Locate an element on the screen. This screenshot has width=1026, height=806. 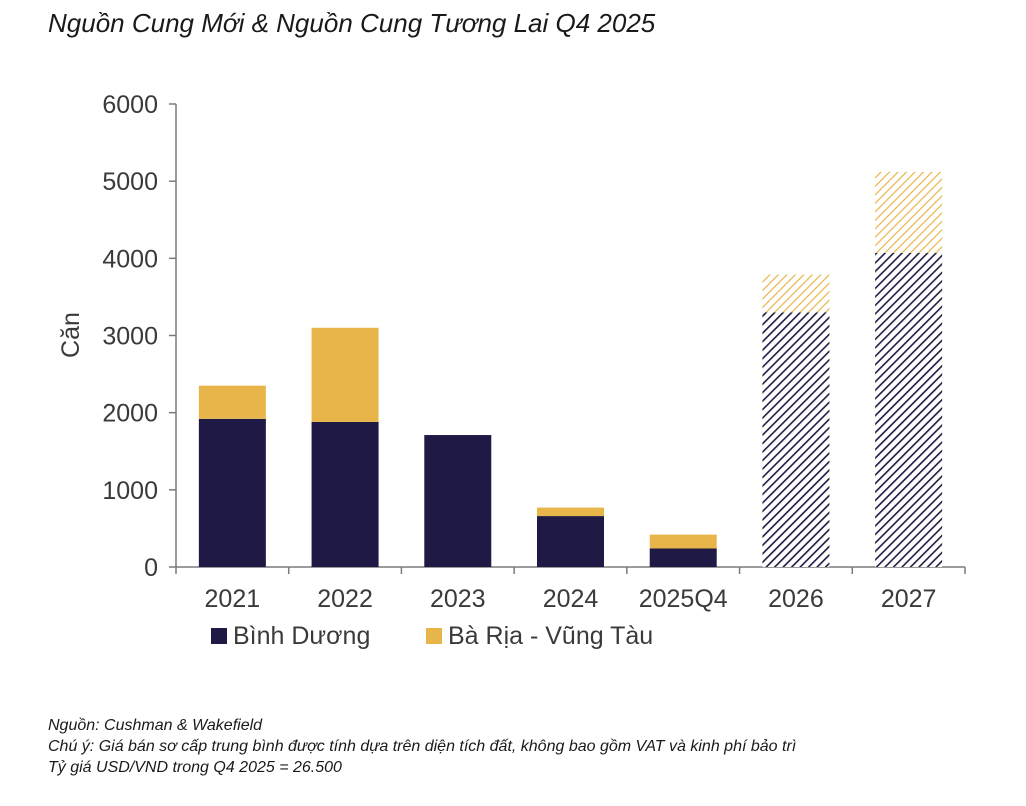
legend-label-binh-duong: Bình Dương is located at coordinates (301, 636).